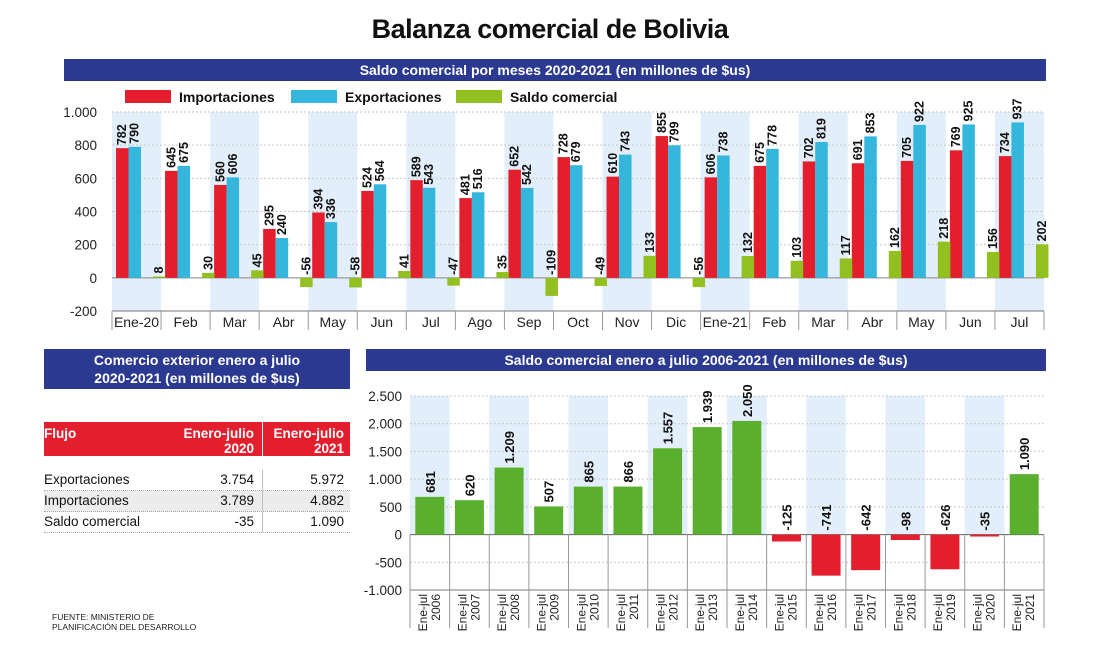 The height and width of the screenshot is (670, 1100). I want to click on data-label: 853, so click(871, 122).